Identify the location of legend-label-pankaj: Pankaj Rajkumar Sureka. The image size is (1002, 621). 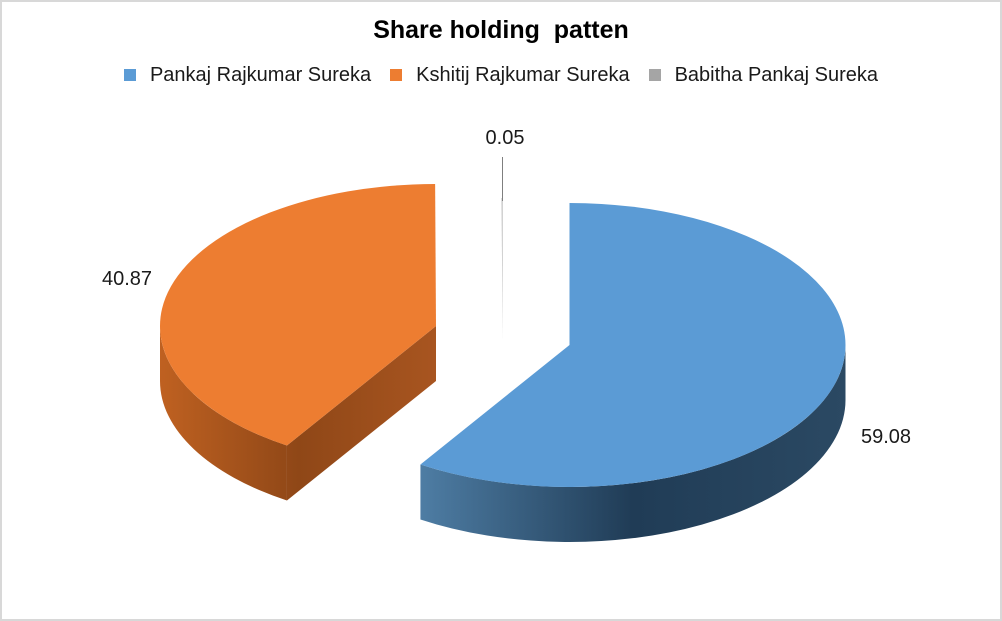
(260, 75).